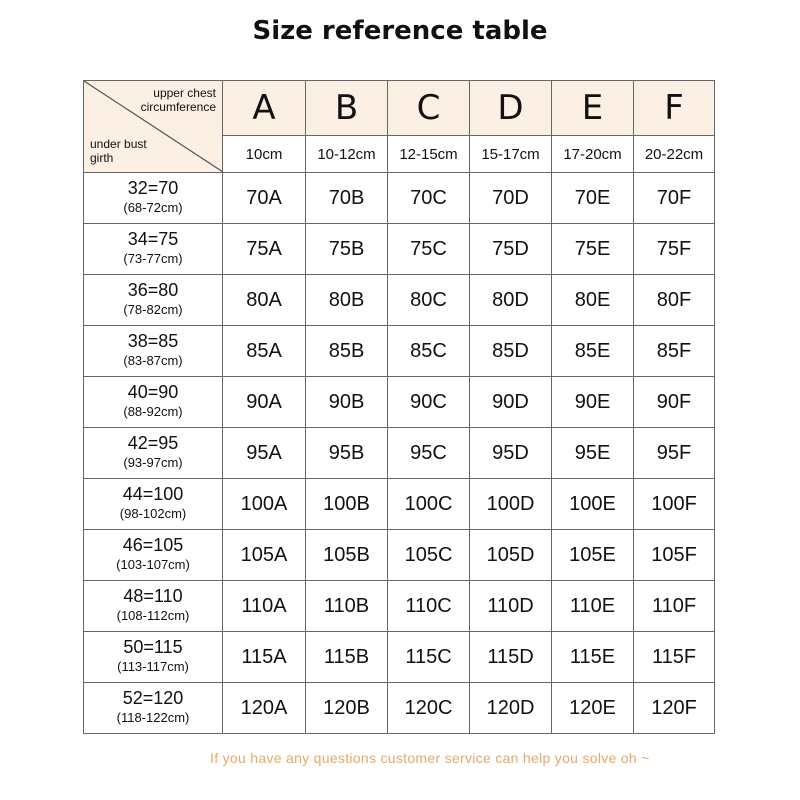 This screenshot has height=800, width=800. Describe the element at coordinates (428, 300) in the screenshot. I see `size-cell: 80C` at that location.